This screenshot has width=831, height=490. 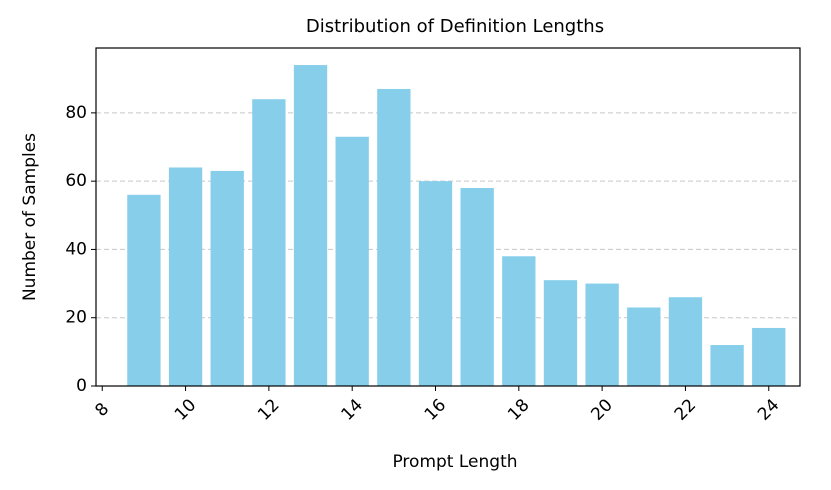 What do you see at coordinates (768, 409) in the screenshot?
I see `x-tick-label: 24` at bounding box center [768, 409].